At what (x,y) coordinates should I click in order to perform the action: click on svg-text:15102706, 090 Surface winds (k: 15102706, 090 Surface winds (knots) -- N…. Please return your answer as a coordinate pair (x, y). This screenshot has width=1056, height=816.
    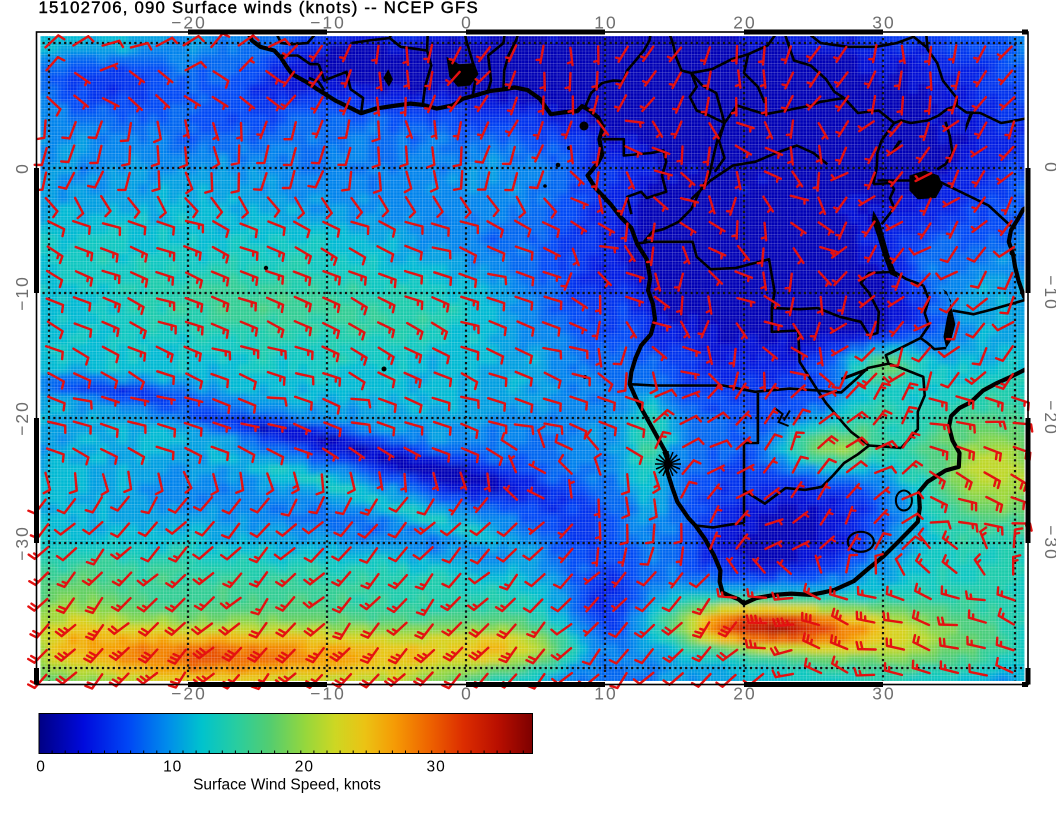
    Looking at the image, I should click on (259, 8).